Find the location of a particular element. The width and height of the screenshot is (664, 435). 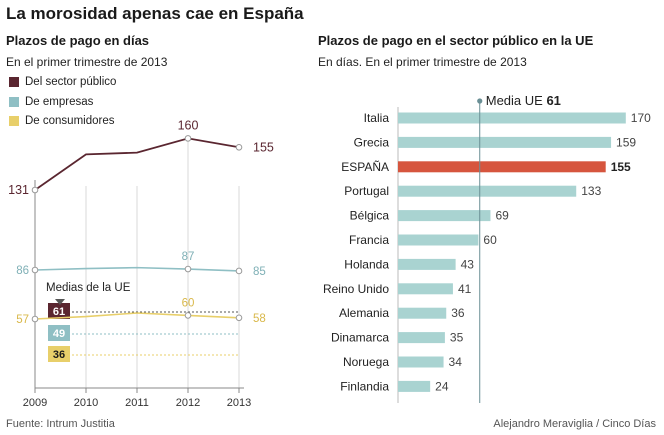

bar-category-label: Portugal is located at coordinates (366, 191).